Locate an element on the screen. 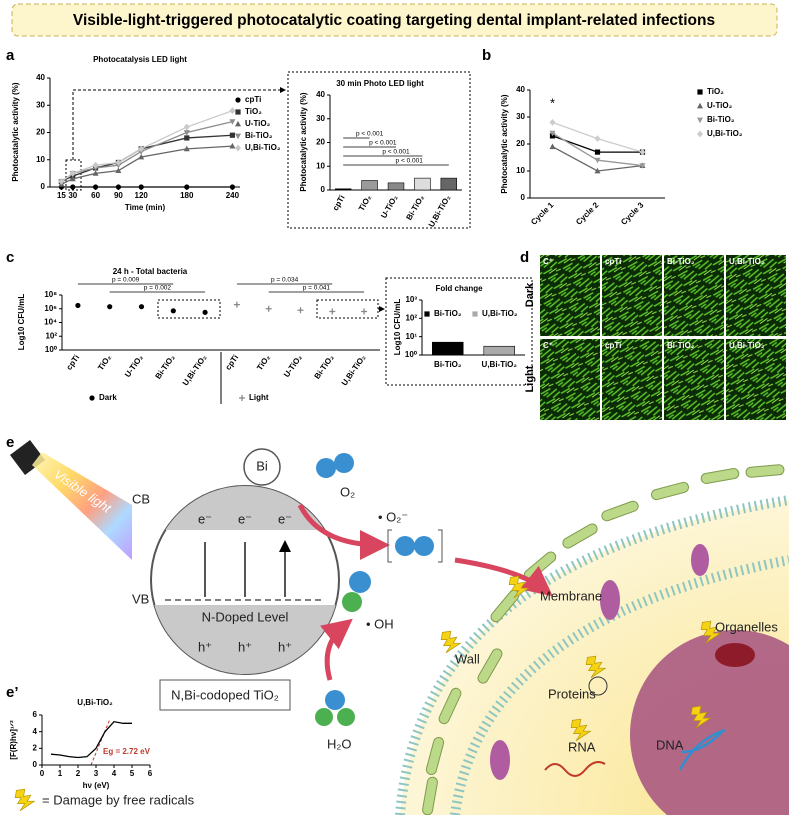 This screenshot has height=815, width=789. micrograph-label: Bi-TiO₂ is located at coordinates (681, 261).